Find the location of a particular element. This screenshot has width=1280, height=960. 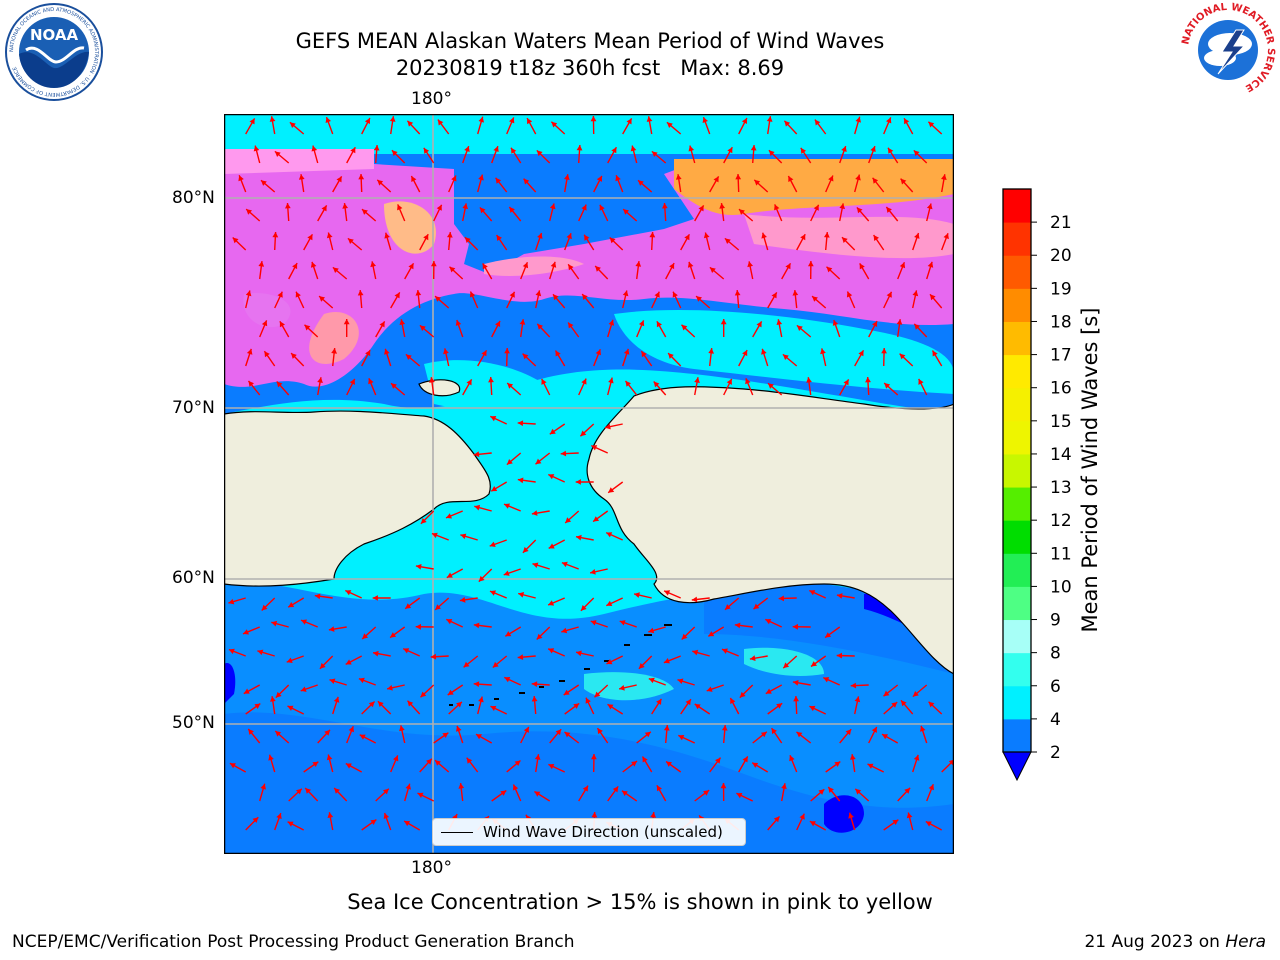

wrangel-island is located at coordinates (439, 388).